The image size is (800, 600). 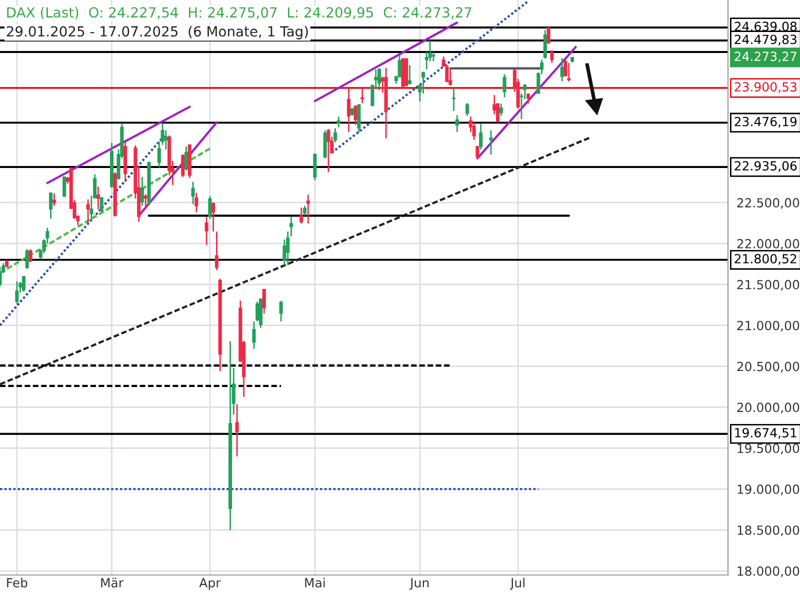 I want to click on ref-line-label: 24.479,83, so click(x=765, y=40).